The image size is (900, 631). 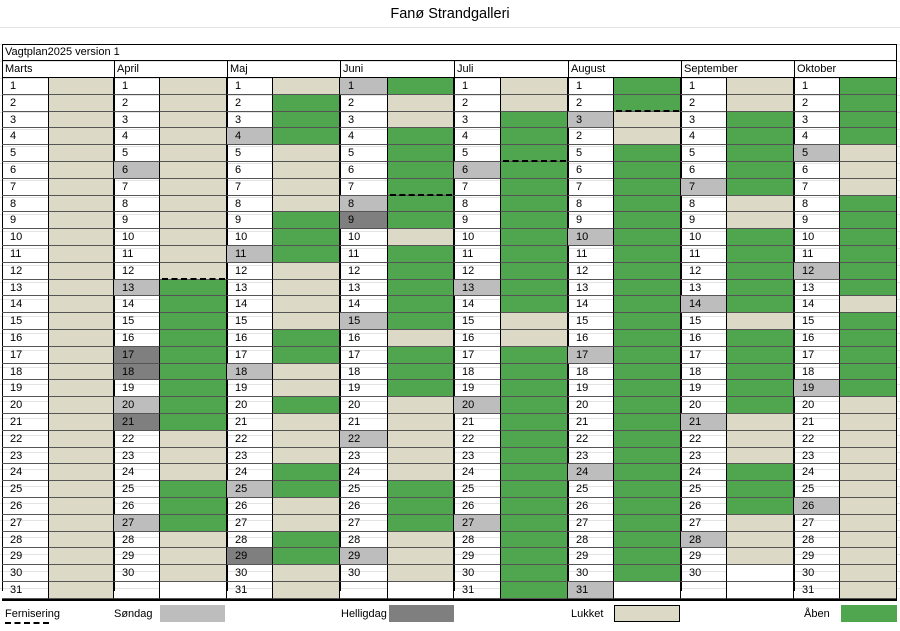 I want to click on day-number: 28, so click(x=25, y=540).